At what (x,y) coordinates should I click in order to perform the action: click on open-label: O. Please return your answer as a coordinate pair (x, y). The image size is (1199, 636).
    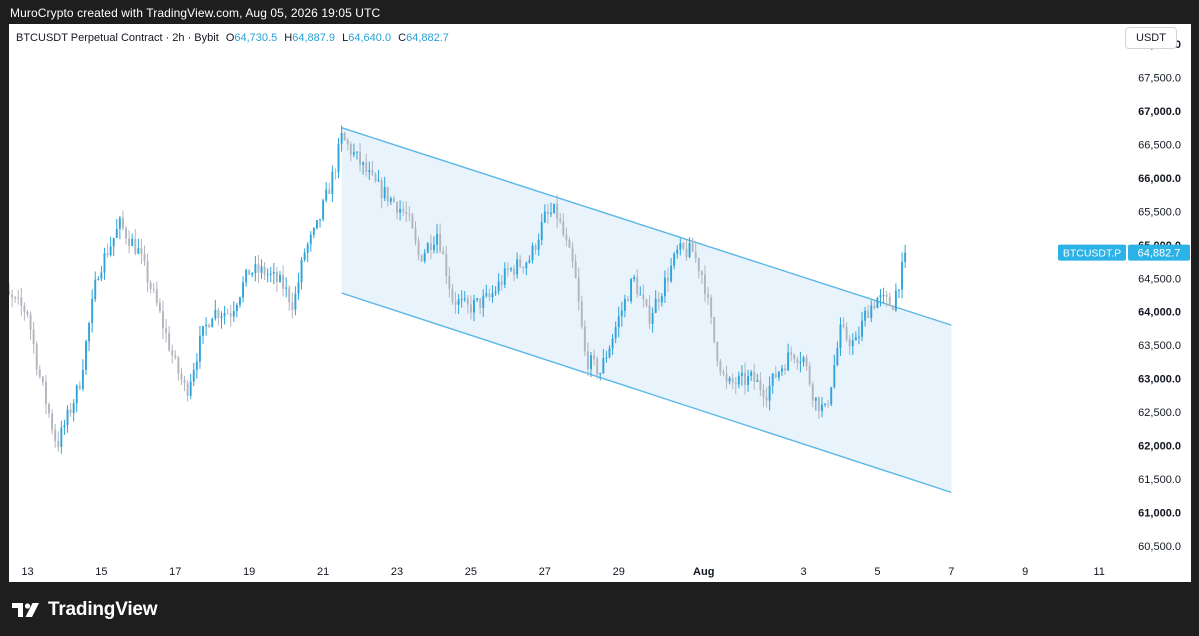
    Looking at the image, I should click on (230, 38).